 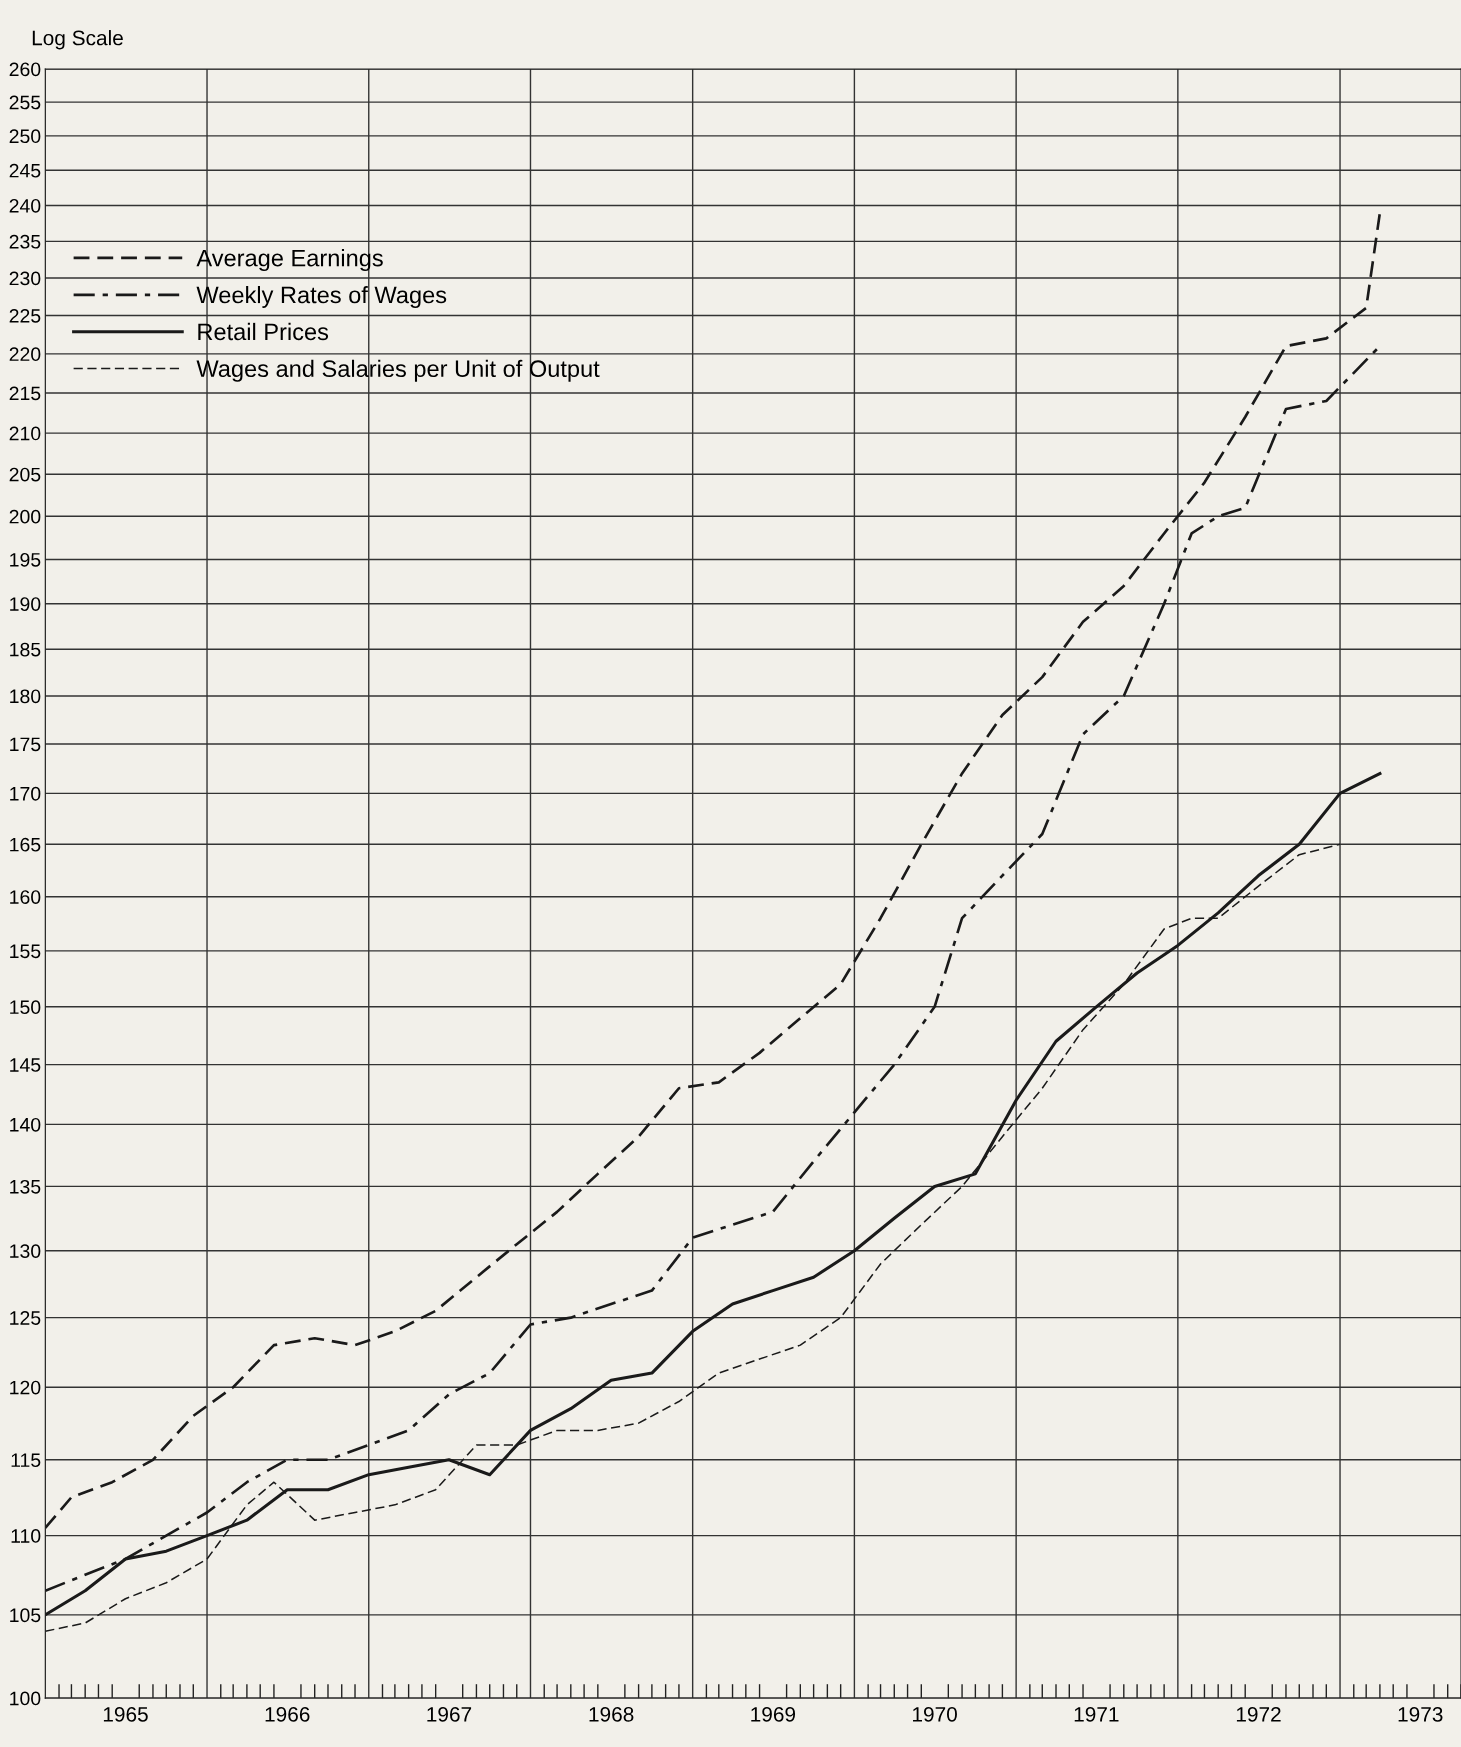 I want to click on y-tick-label: 170, so click(x=25, y=793).